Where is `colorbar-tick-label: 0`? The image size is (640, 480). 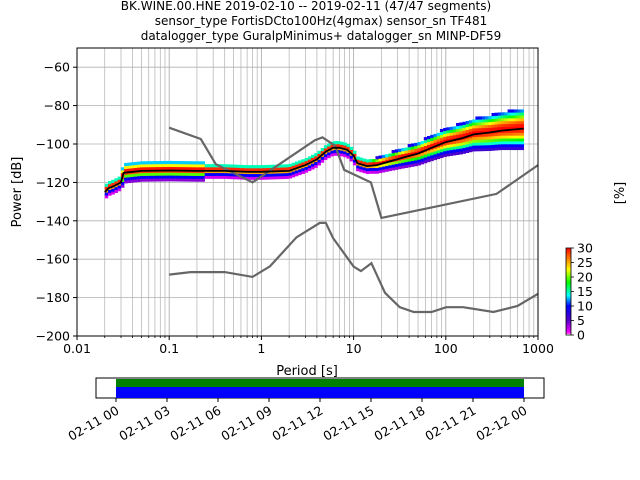
colorbar-tick-label: 0 is located at coordinates (581, 335).